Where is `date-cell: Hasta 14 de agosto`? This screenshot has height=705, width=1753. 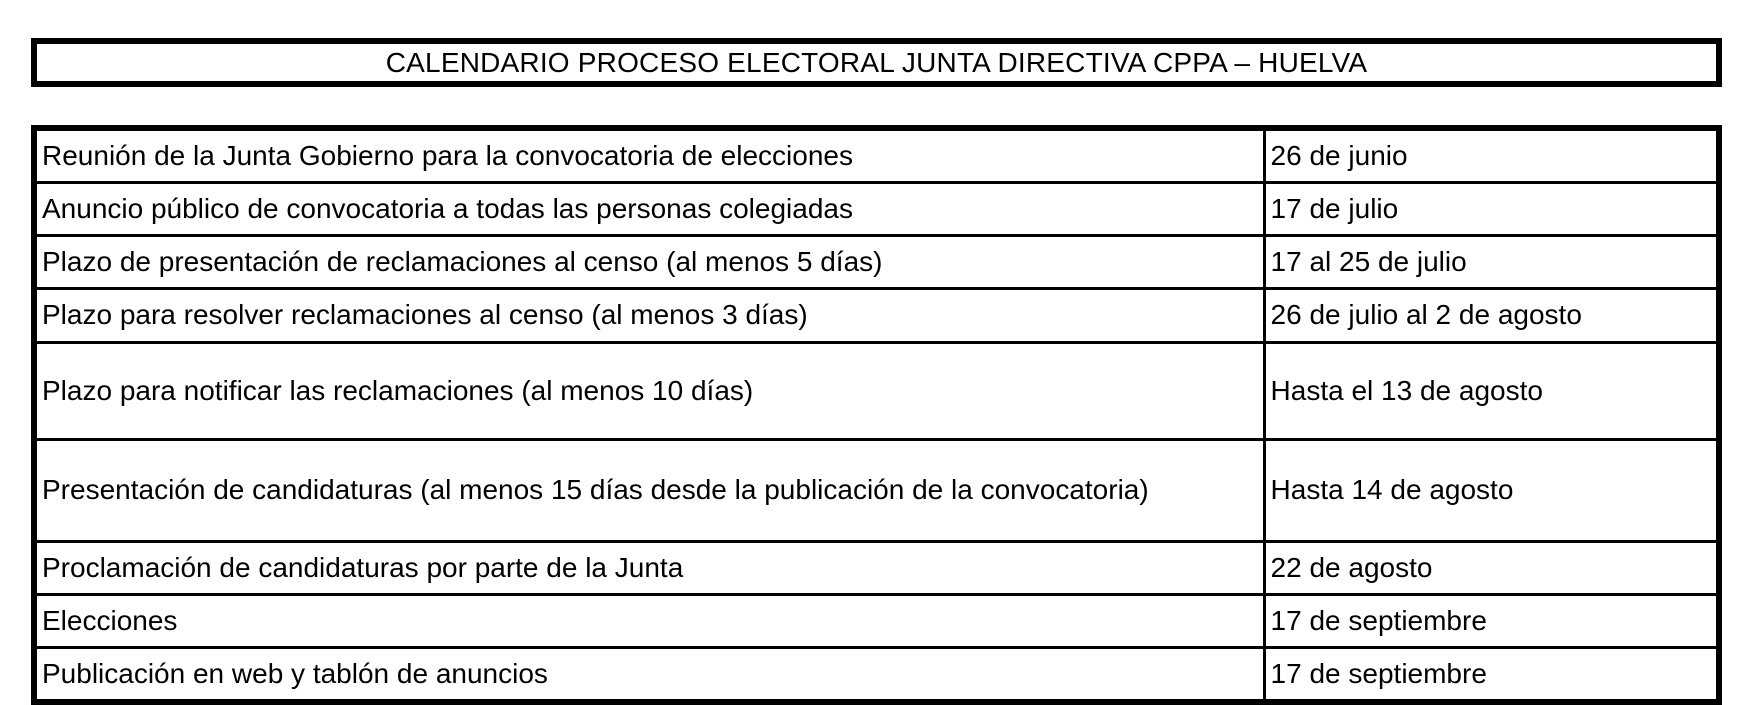 date-cell: Hasta 14 de agosto is located at coordinates (1491, 490).